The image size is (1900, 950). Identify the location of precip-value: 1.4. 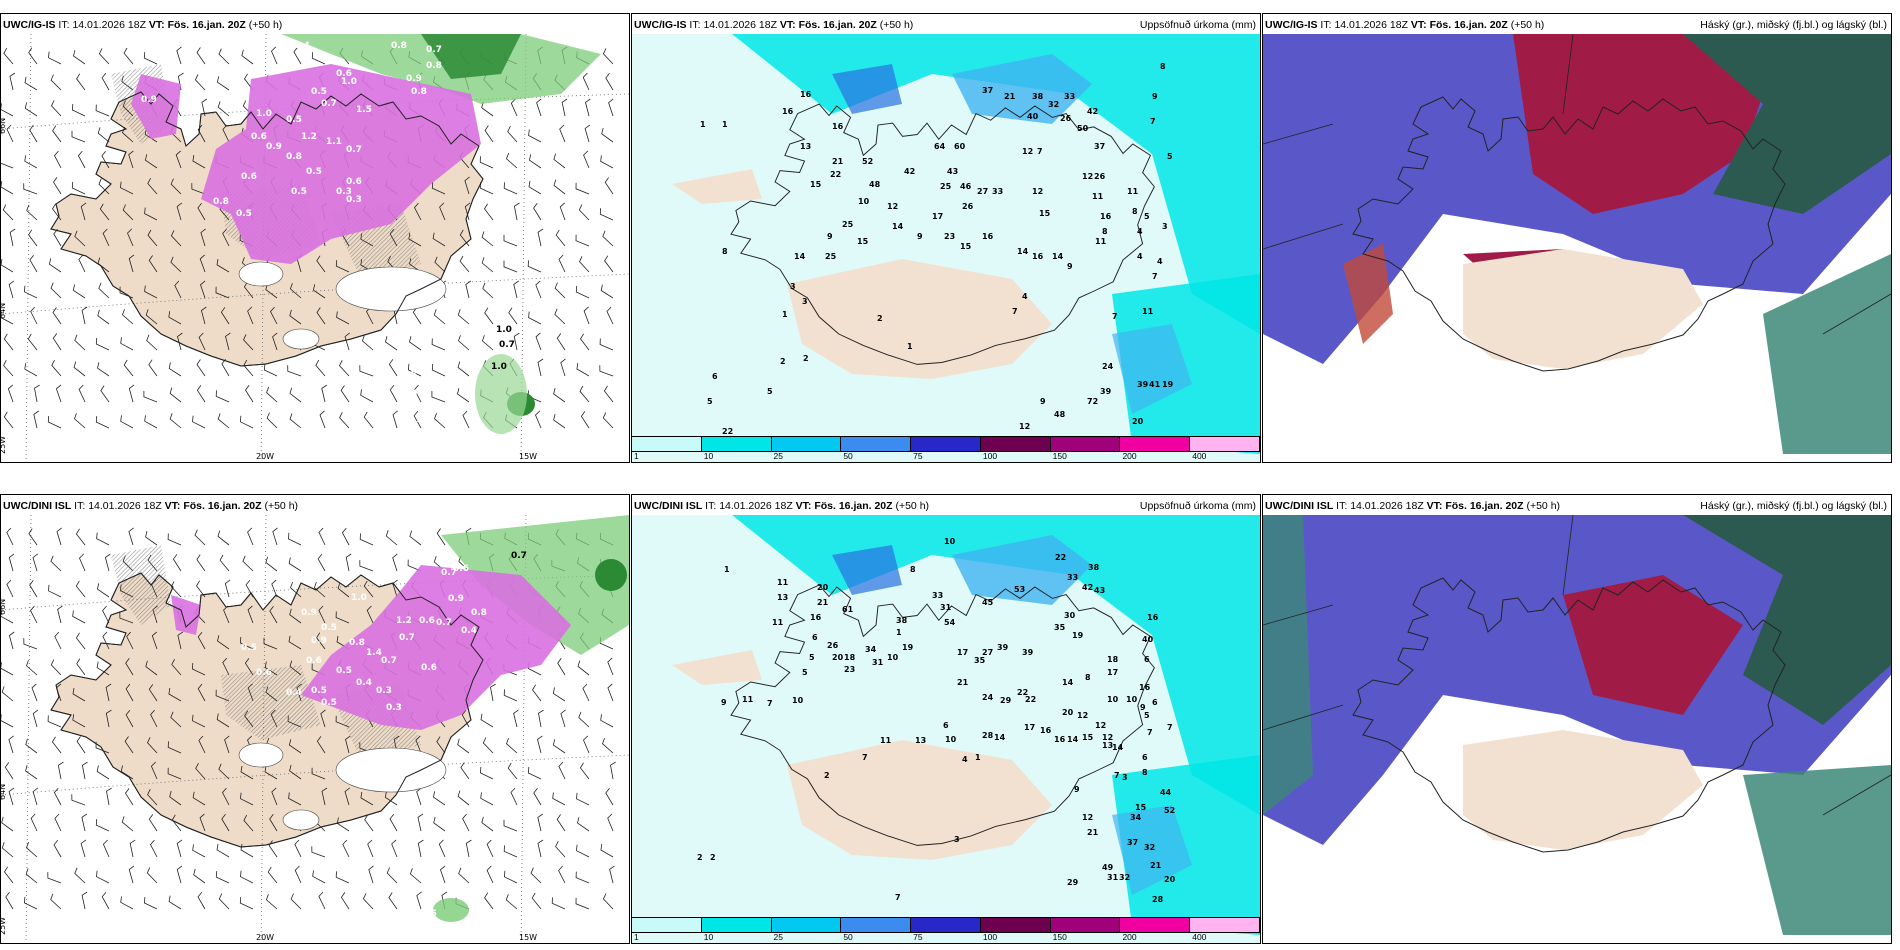
(374, 653).